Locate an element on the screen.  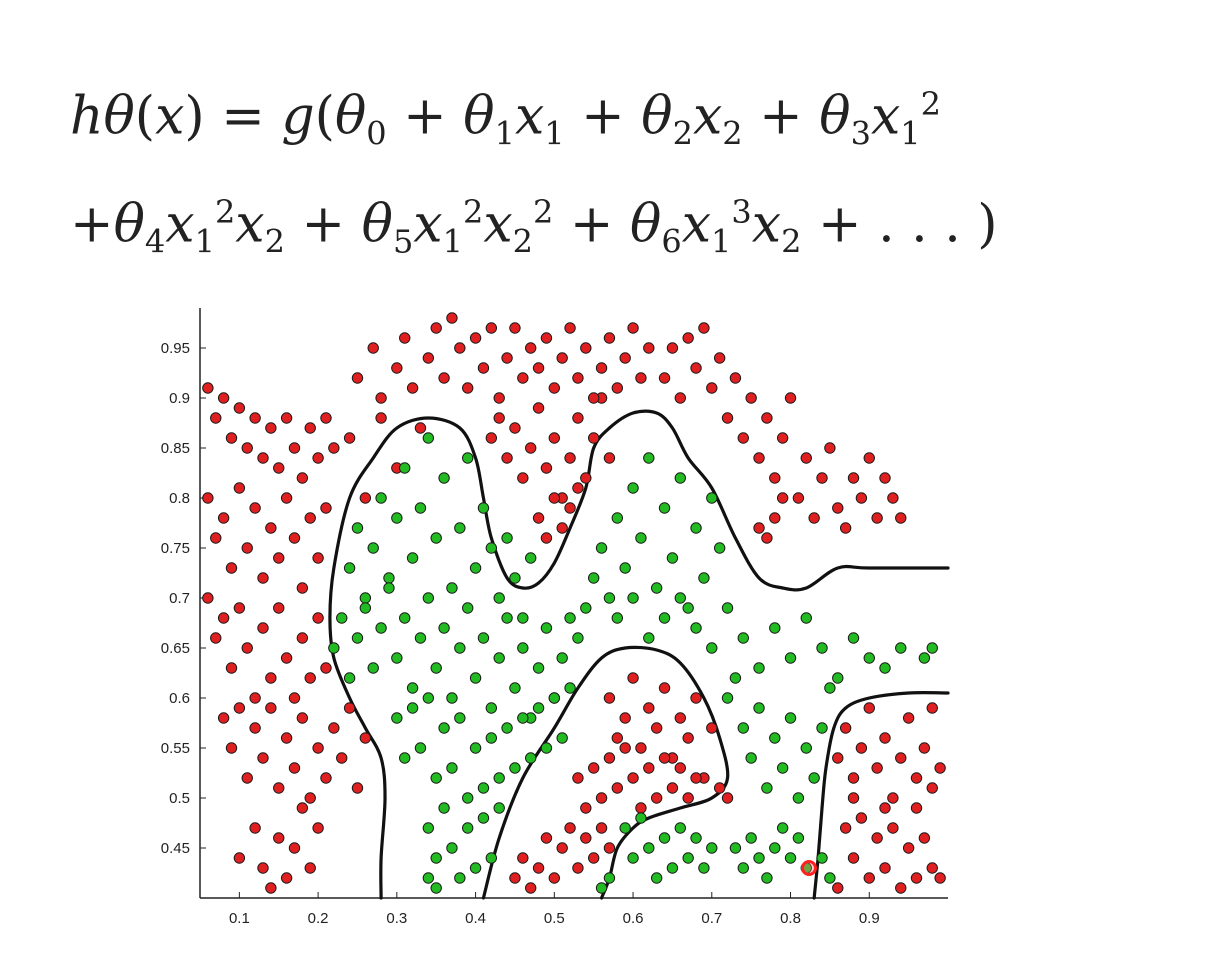
x-tick-label: 0.5 is located at coordinates (554, 918).